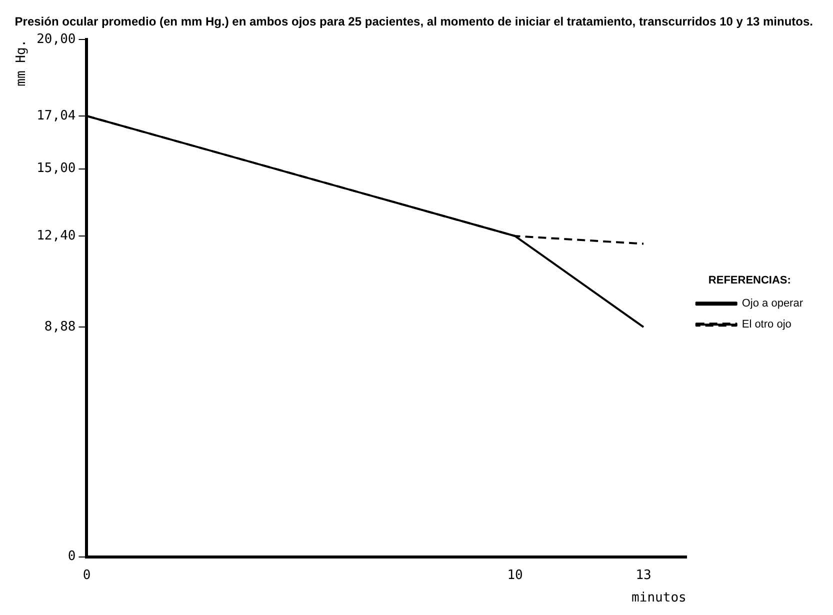 The image size is (833, 615). I want to click on y-tick-label: 12,40, so click(56, 236).